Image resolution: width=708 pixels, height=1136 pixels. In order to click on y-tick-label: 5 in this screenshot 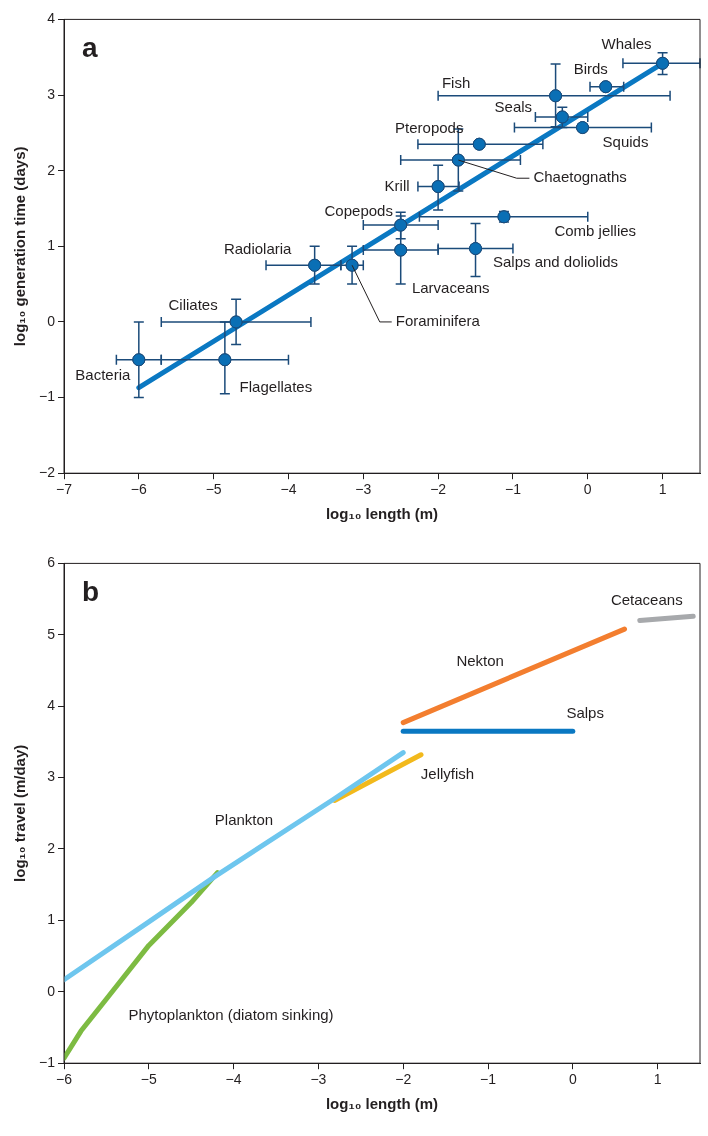, I will do `click(51, 633)`.